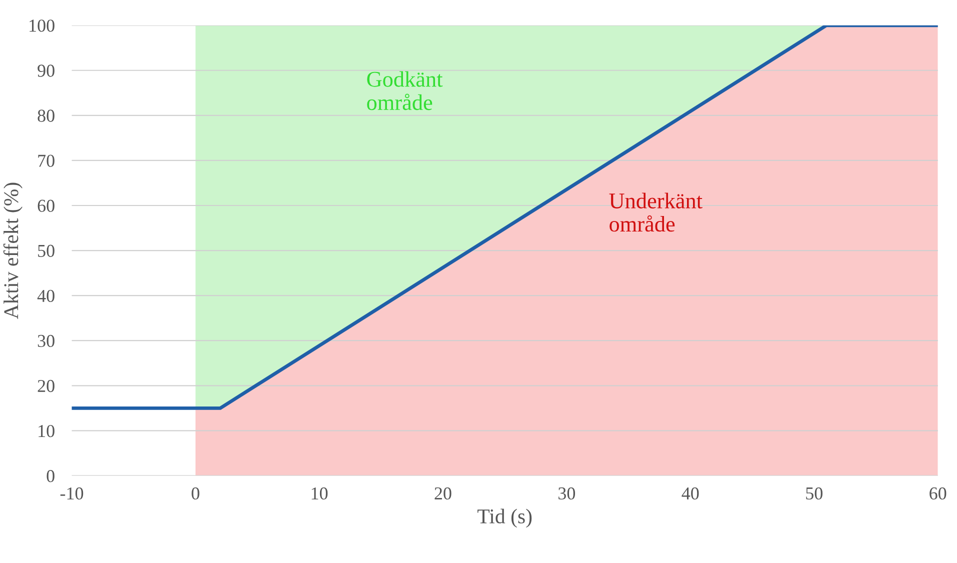  I want to click on x-tick-label: 20, so click(443, 493).